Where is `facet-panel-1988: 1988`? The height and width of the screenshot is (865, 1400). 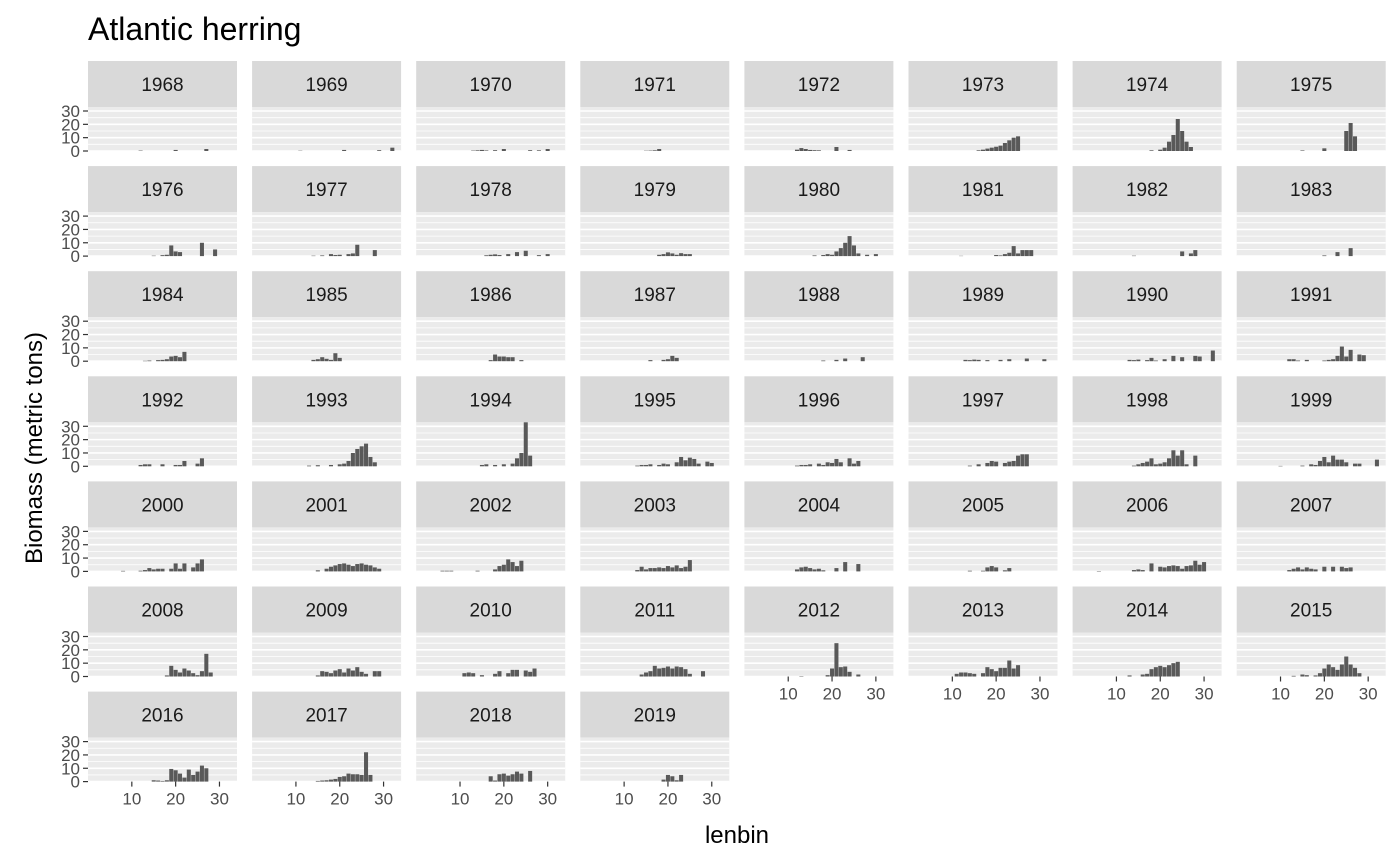 facet-panel-1988: 1988 is located at coordinates (819, 317).